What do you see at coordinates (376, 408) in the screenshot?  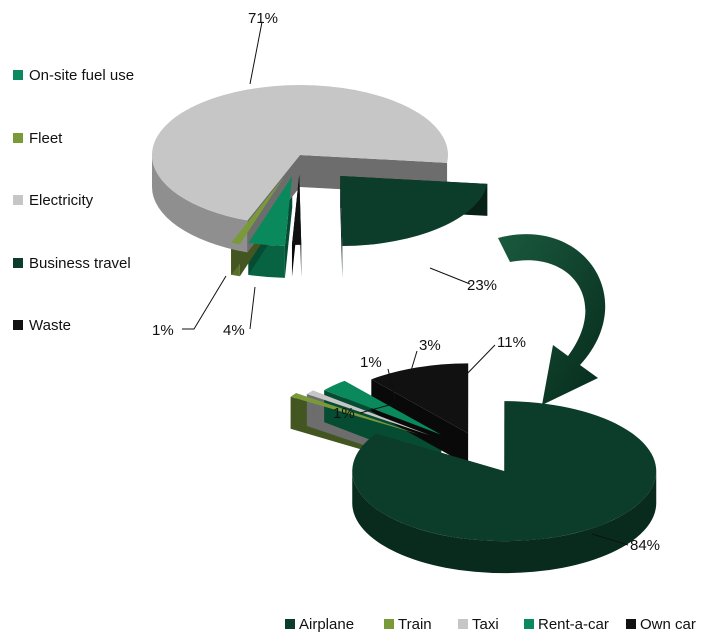 I see `leader-train` at bounding box center [376, 408].